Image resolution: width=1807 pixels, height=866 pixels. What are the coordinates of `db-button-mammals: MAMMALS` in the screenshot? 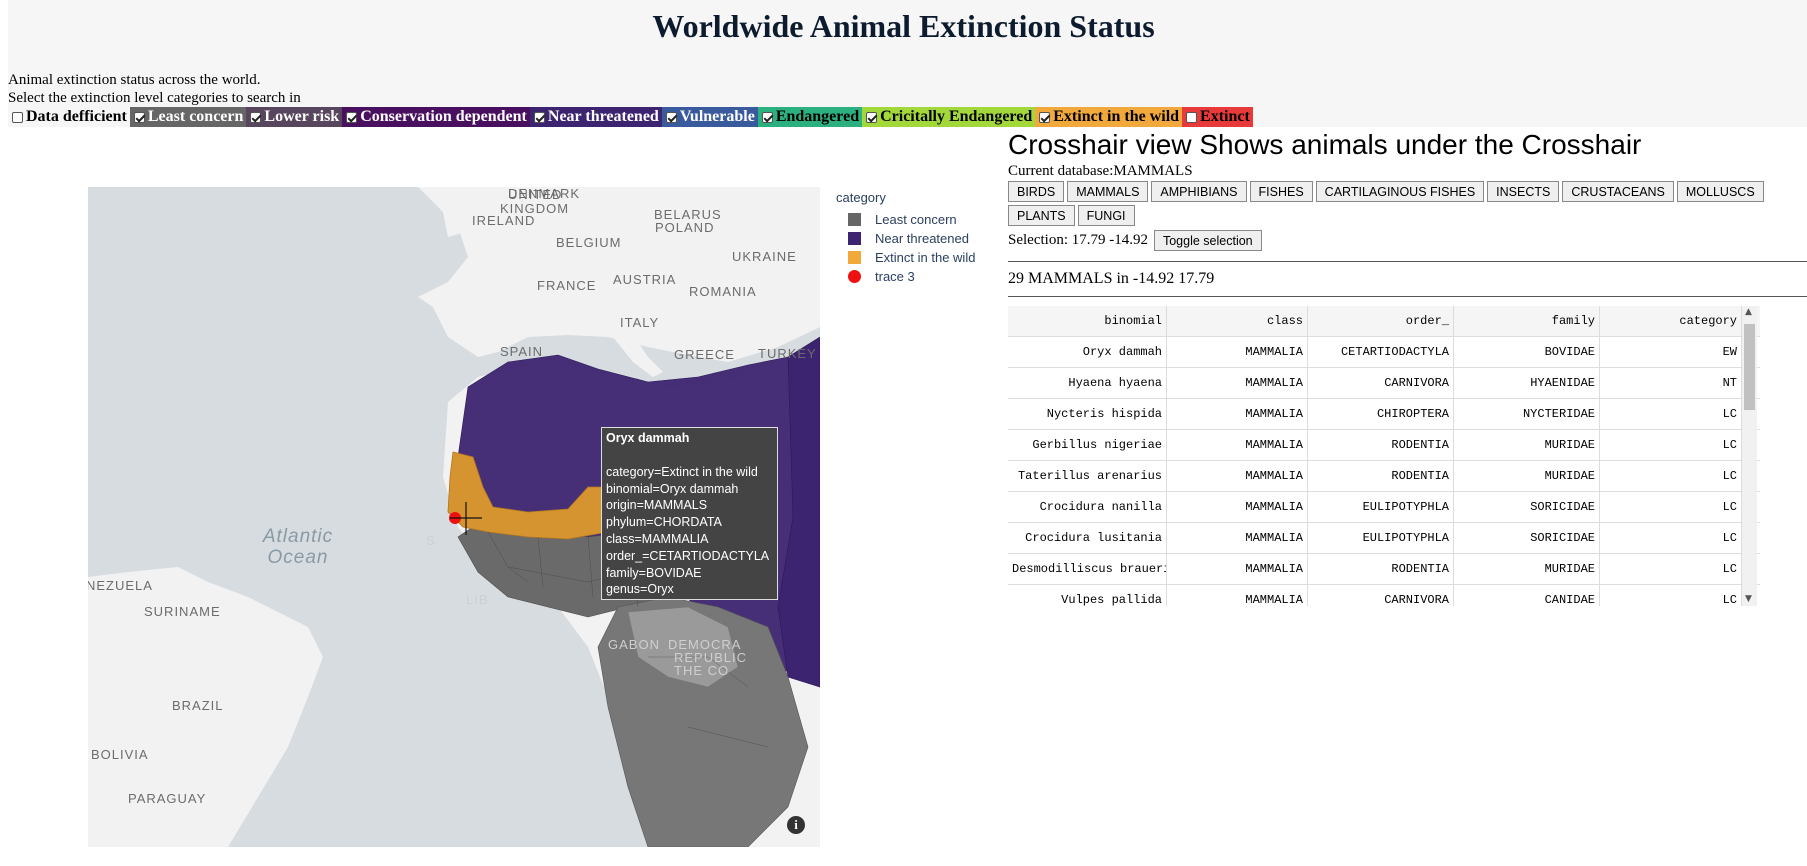 It's located at (1108, 191).